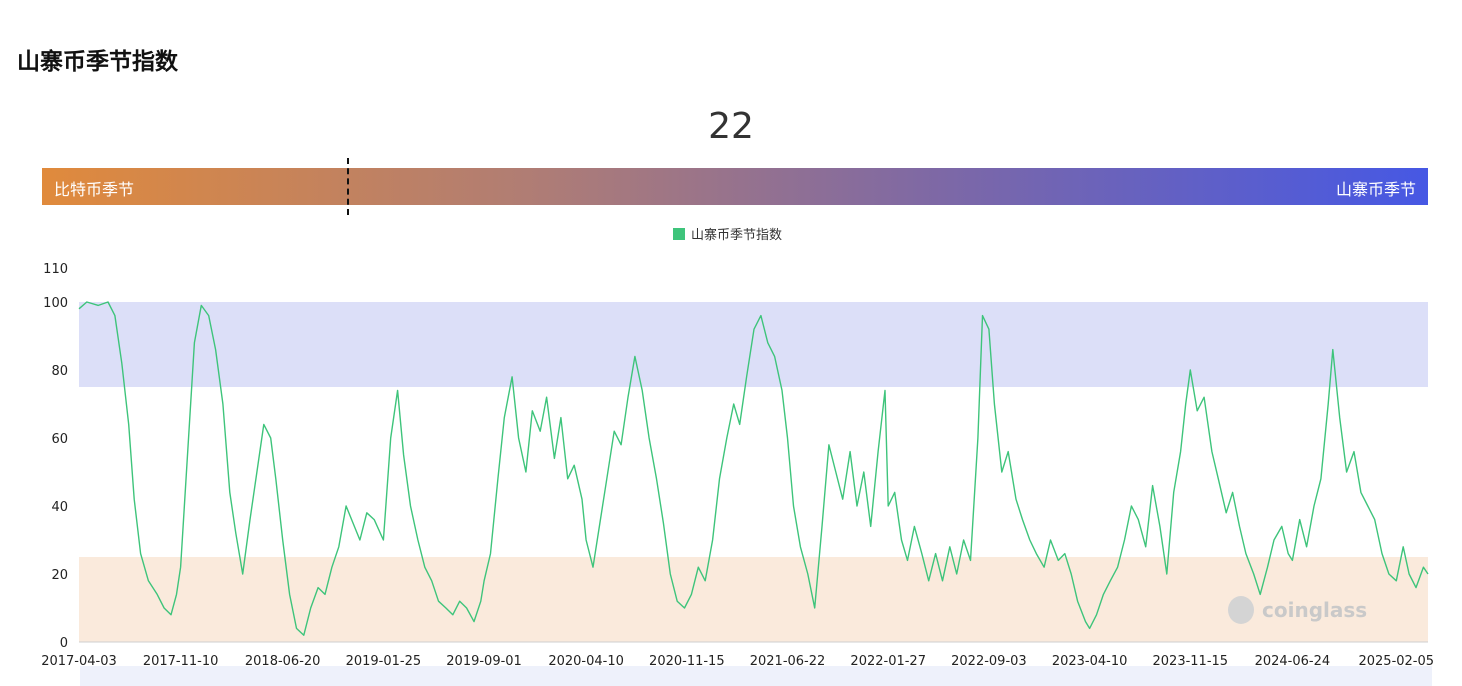 This screenshot has height=686, width=1462. What do you see at coordinates (59, 575) in the screenshot?
I see `y-tick-label: 20` at bounding box center [59, 575].